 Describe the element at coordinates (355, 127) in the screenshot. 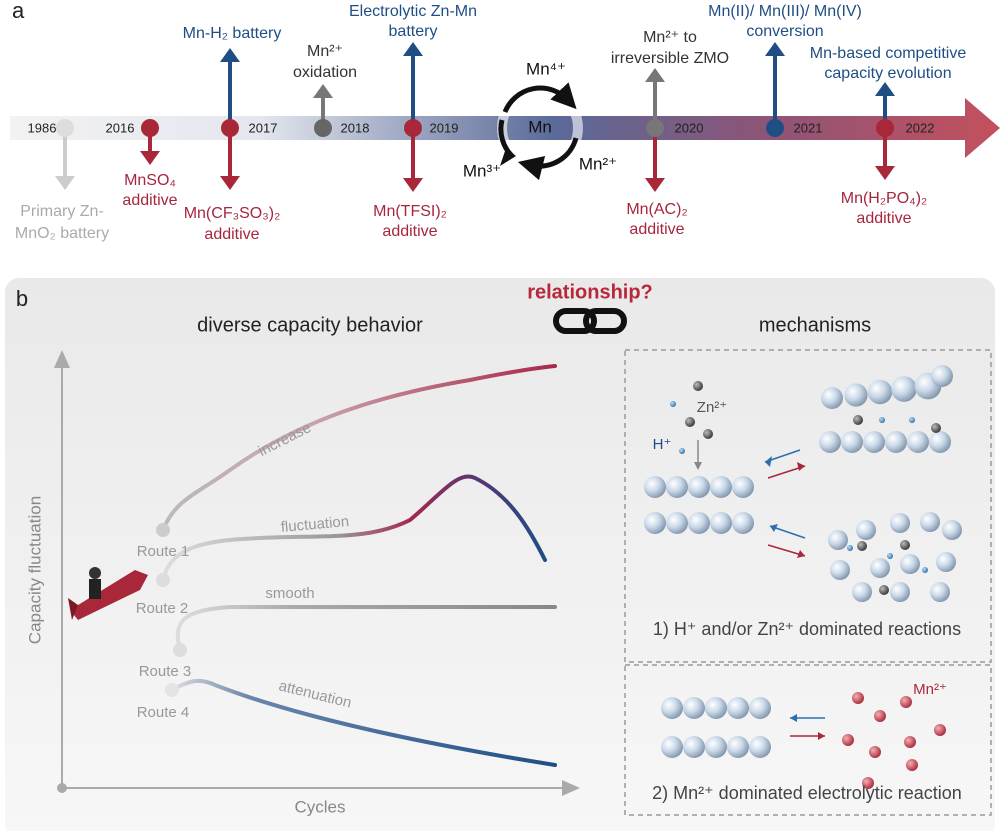

I see `year: 2018` at that location.